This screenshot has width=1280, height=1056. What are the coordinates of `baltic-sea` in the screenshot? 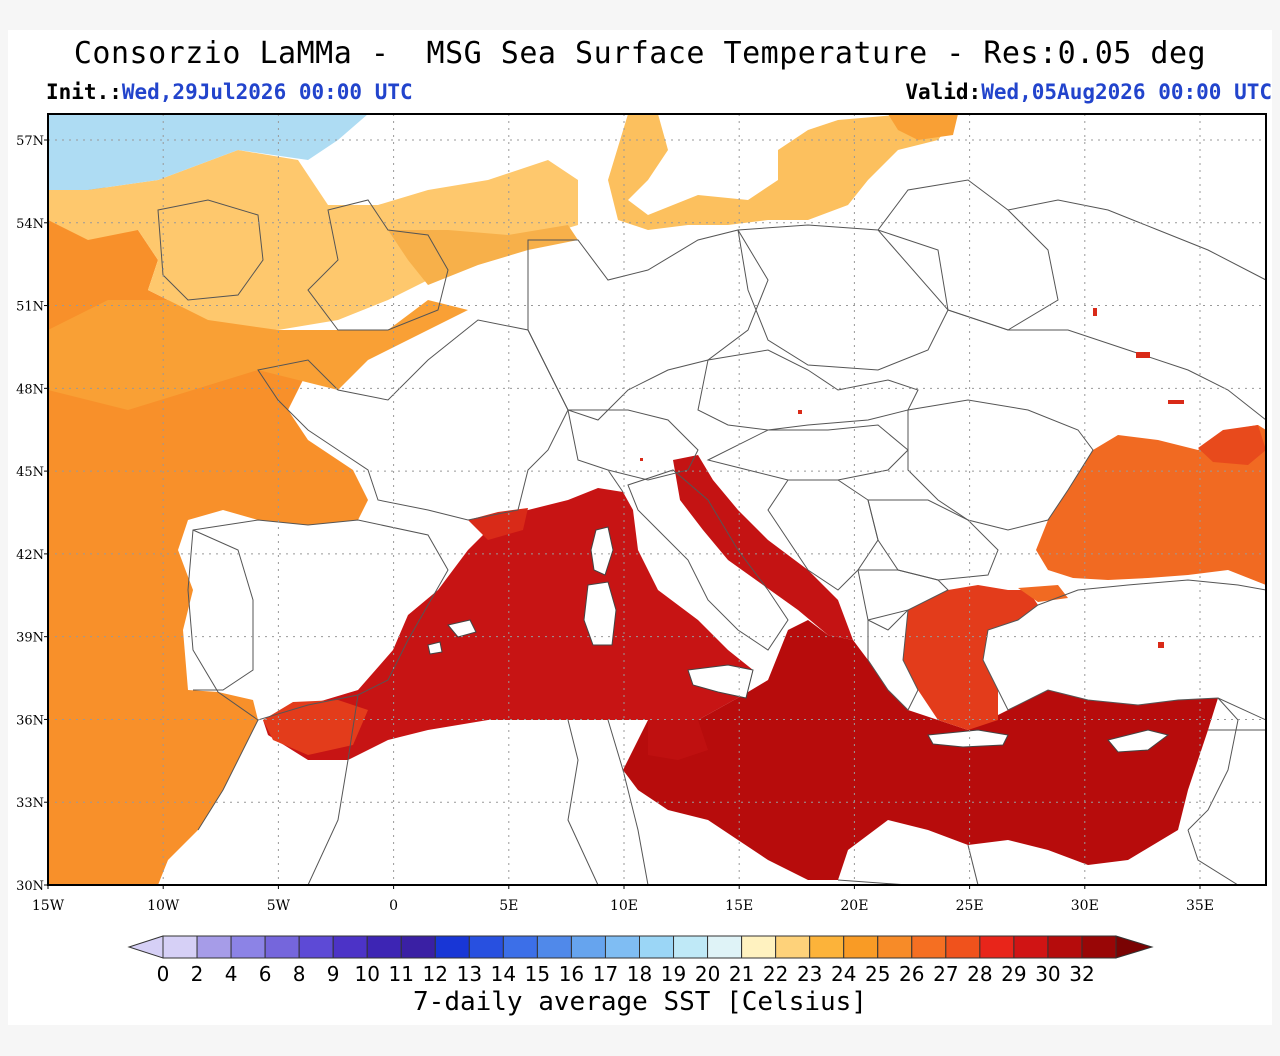 It's located at (783, 172).